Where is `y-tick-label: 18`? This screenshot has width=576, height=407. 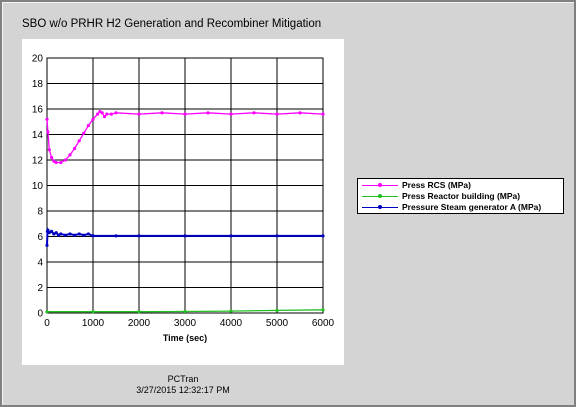
y-tick-label: 18 is located at coordinates (38, 84).